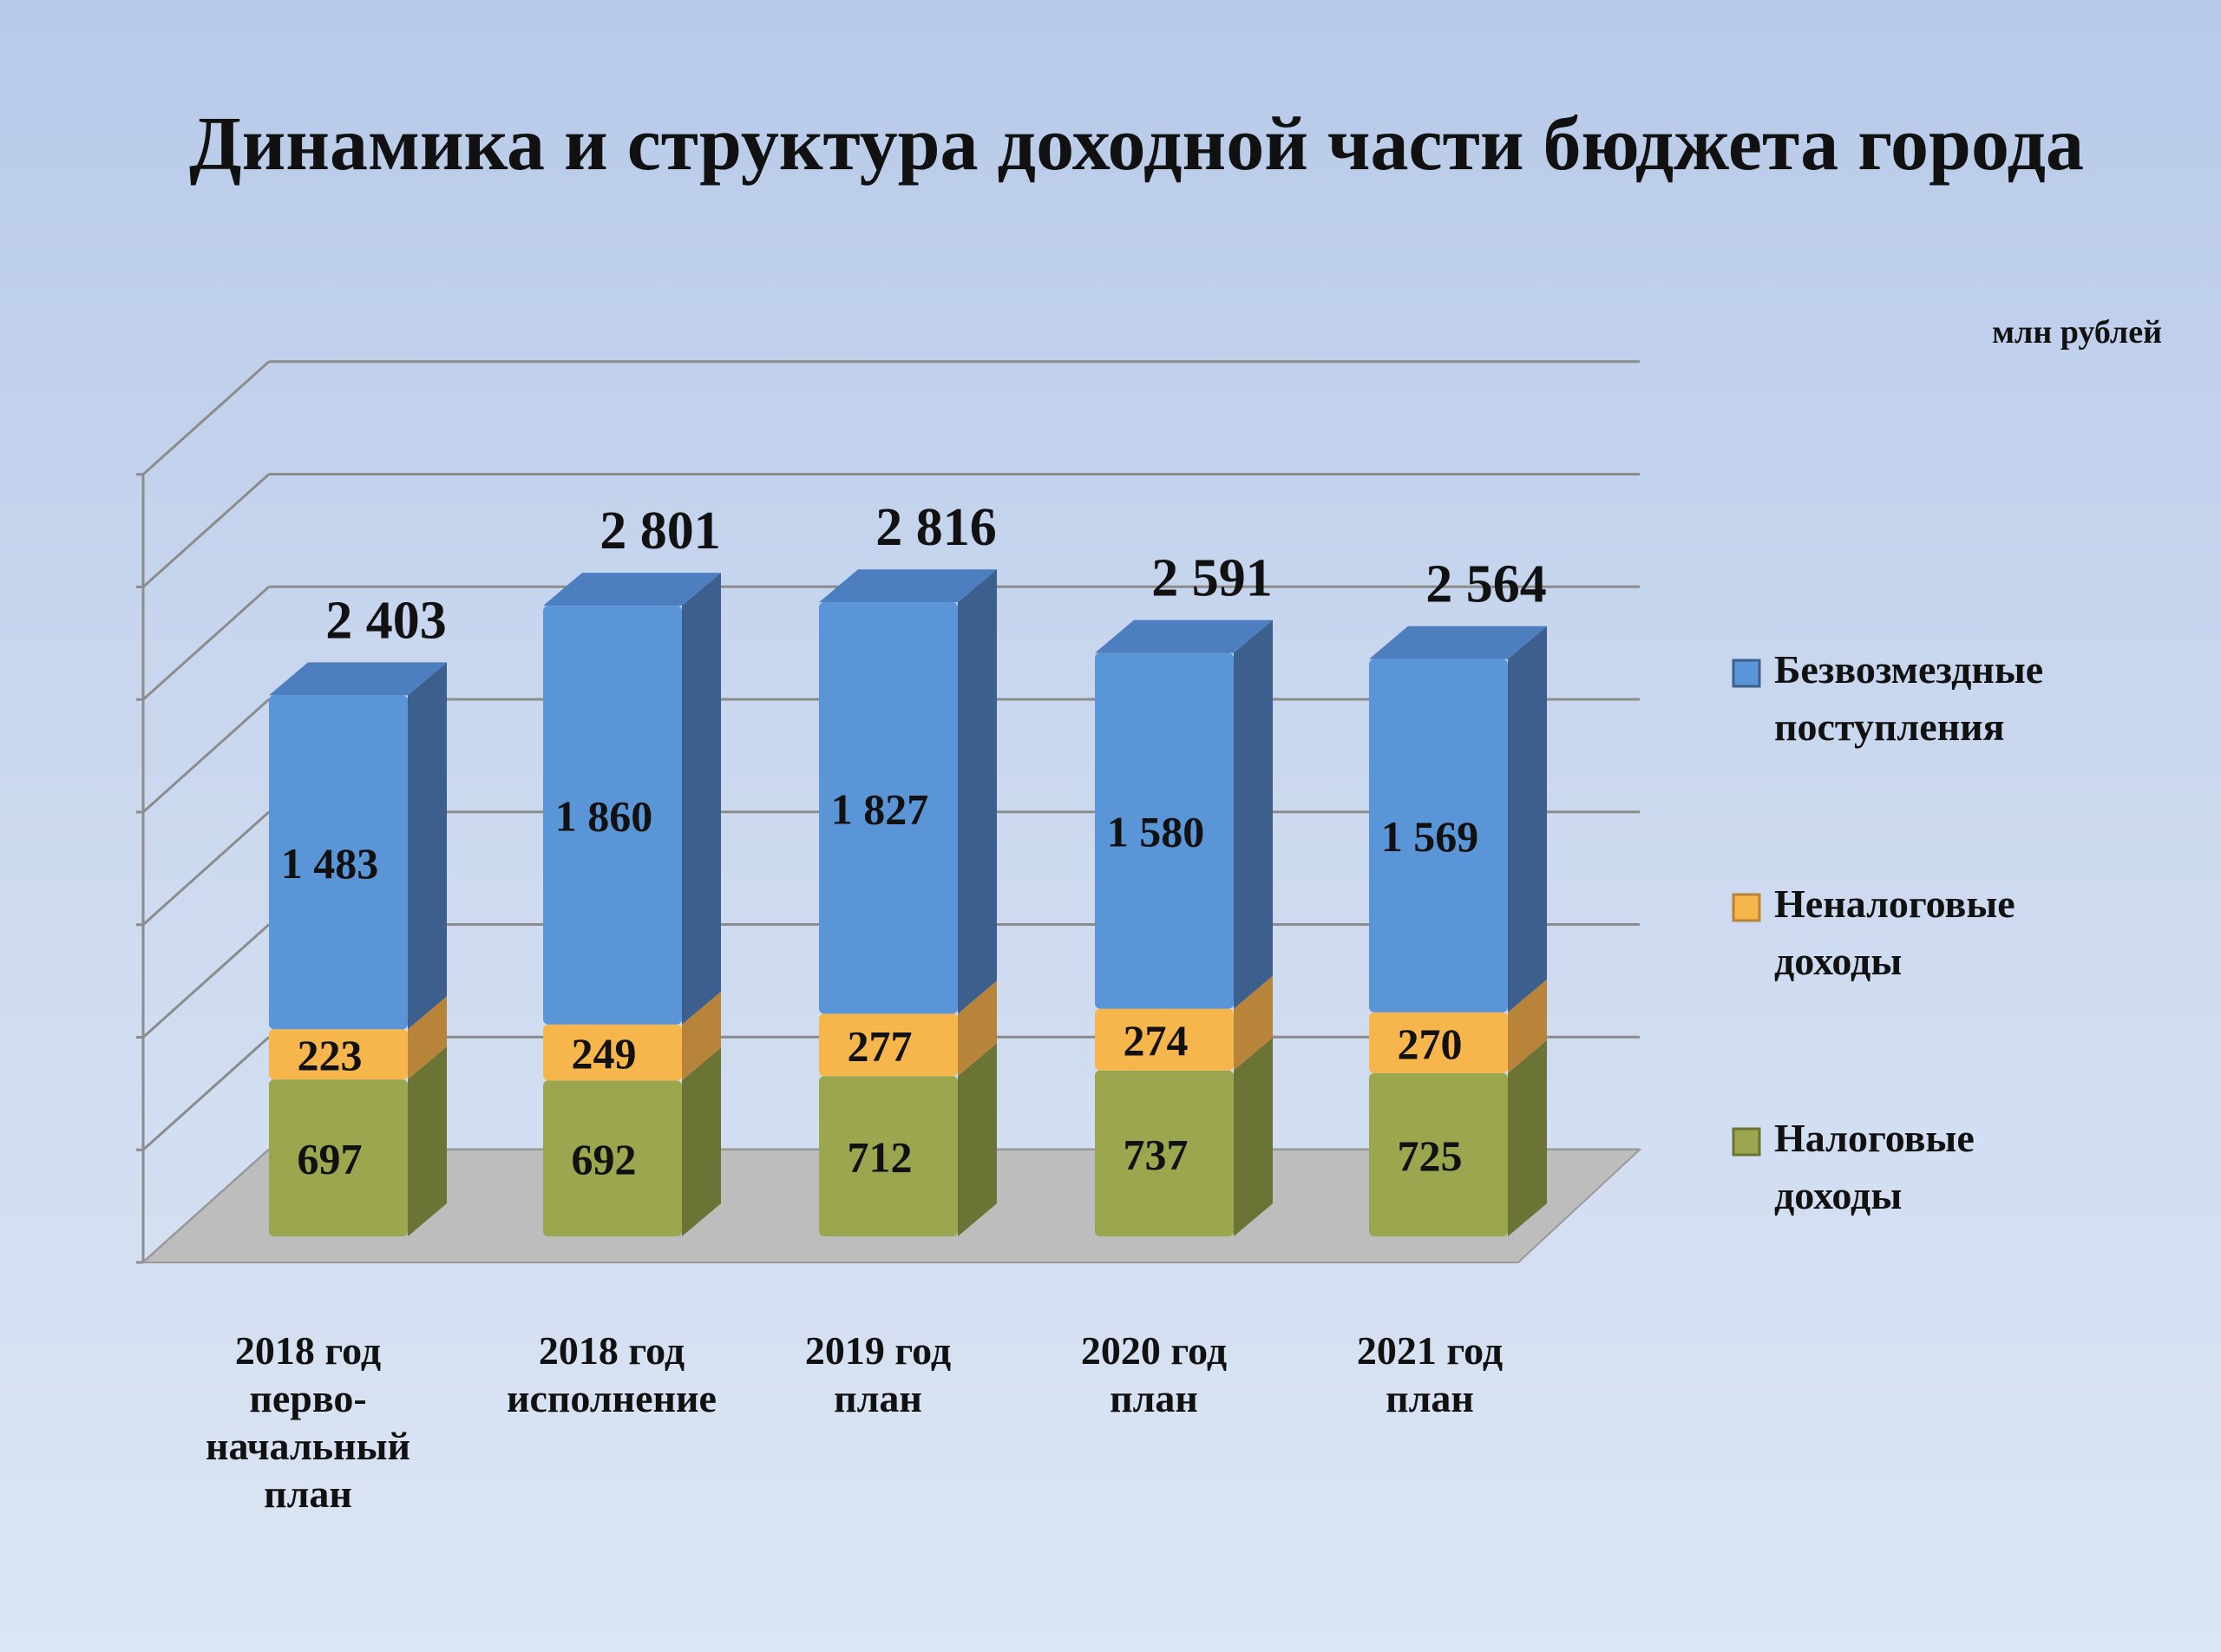  What do you see at coordinates (1430, 1155) in the screenshot?
I see `data-label: 725` at bounding box center [1430, 1155].